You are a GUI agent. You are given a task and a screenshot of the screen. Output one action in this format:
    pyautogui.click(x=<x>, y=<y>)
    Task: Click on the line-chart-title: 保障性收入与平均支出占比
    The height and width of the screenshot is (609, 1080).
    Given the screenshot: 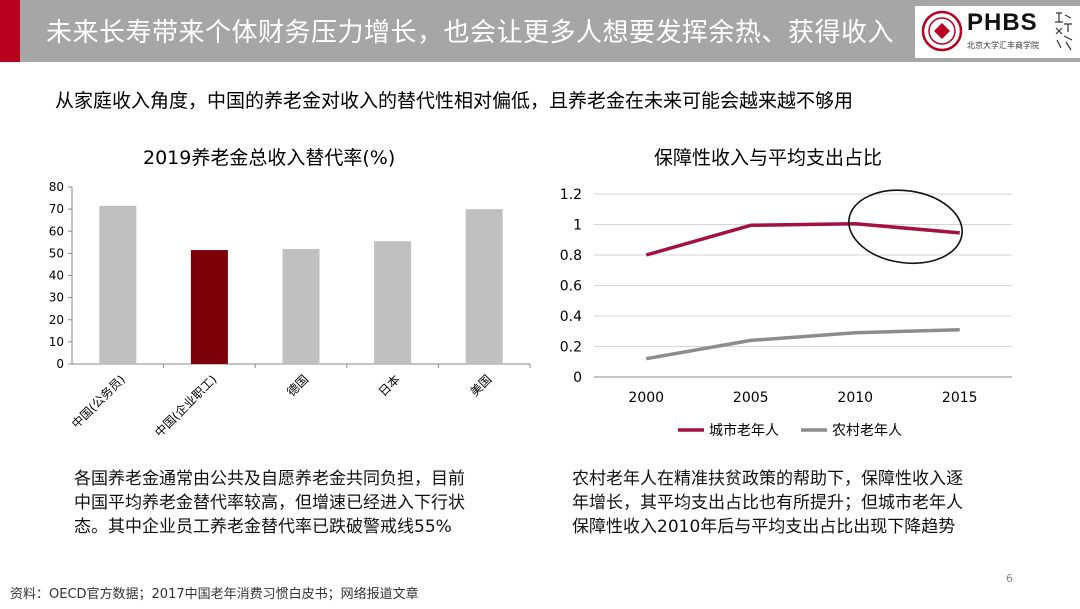 What is the action you would take?
    pyautogui.click(x=768, y=158)
    